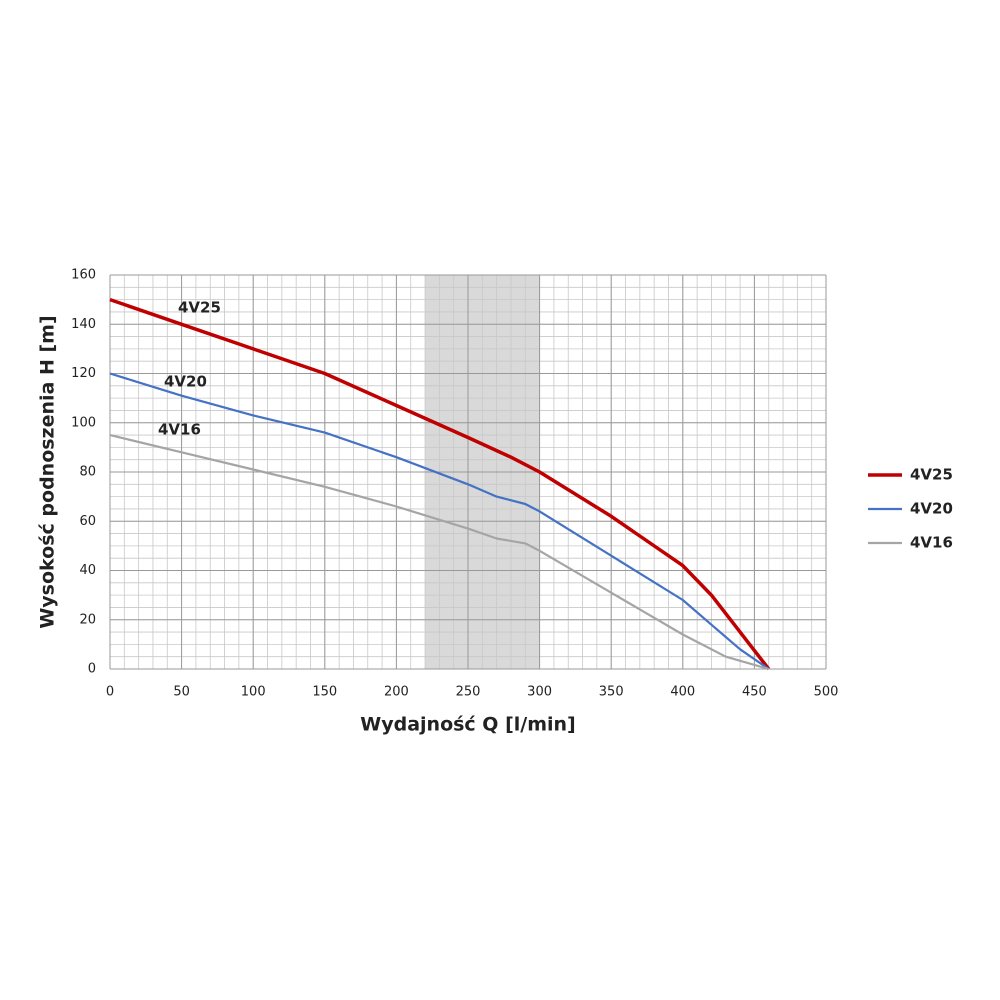 The width and height of the screenshot is (1000, 1000). Describe the element at coordinates (185, 382) in the screenshot. I see `series-label: 4V20` at that location.